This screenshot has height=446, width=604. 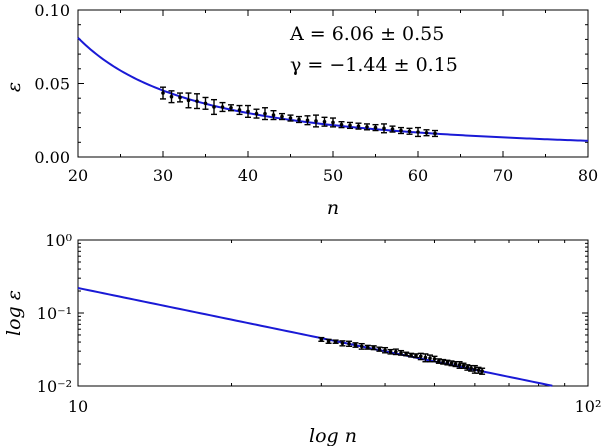 What do you see at coordinates (54, 386) in the screenshot?
I see `y-tick-label: 10⁻²` at bounding box center [54, 386].